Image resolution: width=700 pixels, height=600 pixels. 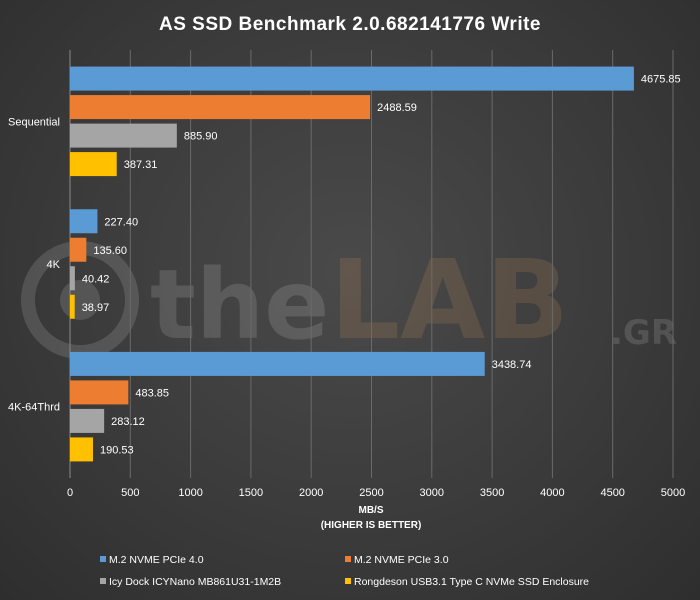 What do you see at coordinates (201, 137) in the screenshot?
I see `bar-value-label: 885.90` at bounding box center [201, 137].